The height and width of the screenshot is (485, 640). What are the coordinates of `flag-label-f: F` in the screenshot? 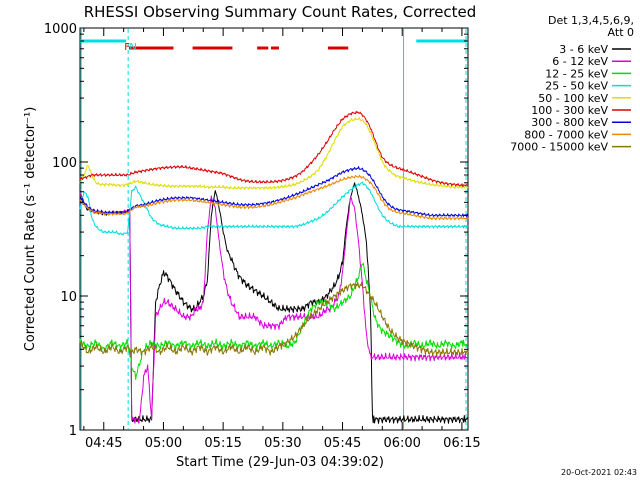 It's located at (127, 47).